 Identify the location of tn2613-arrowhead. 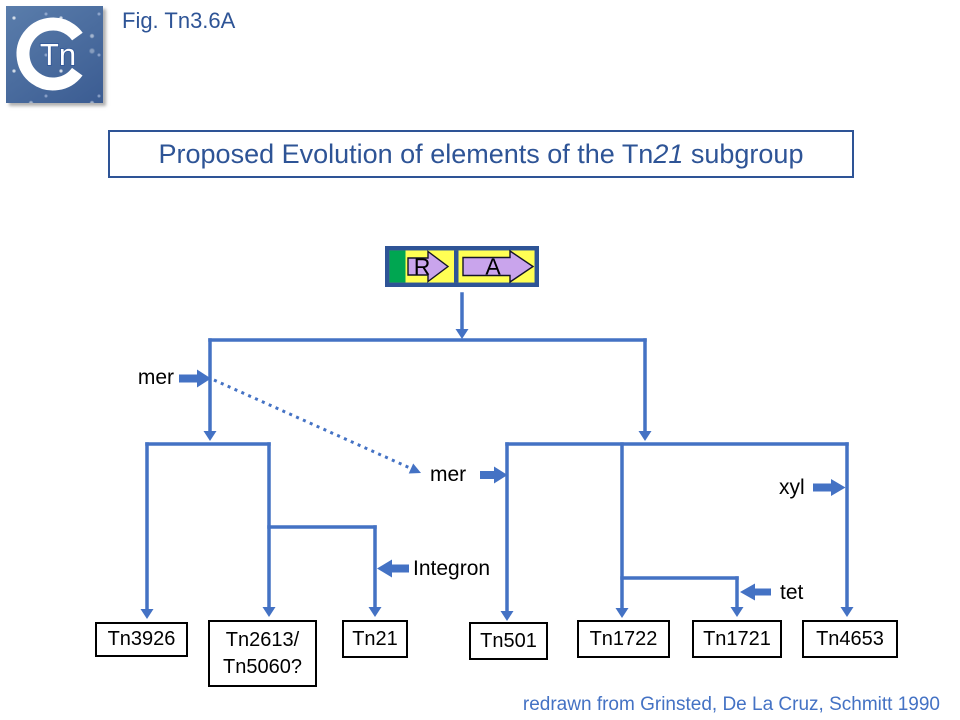
(269, 612).